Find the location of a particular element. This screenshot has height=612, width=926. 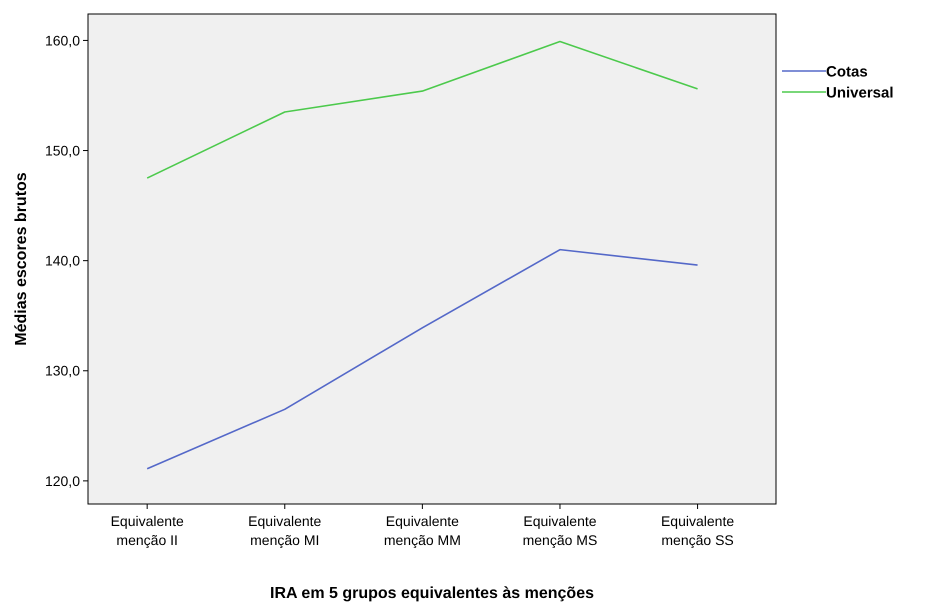

x-tick-label: Equivalente menção SS is located at coordinates (697, 530).